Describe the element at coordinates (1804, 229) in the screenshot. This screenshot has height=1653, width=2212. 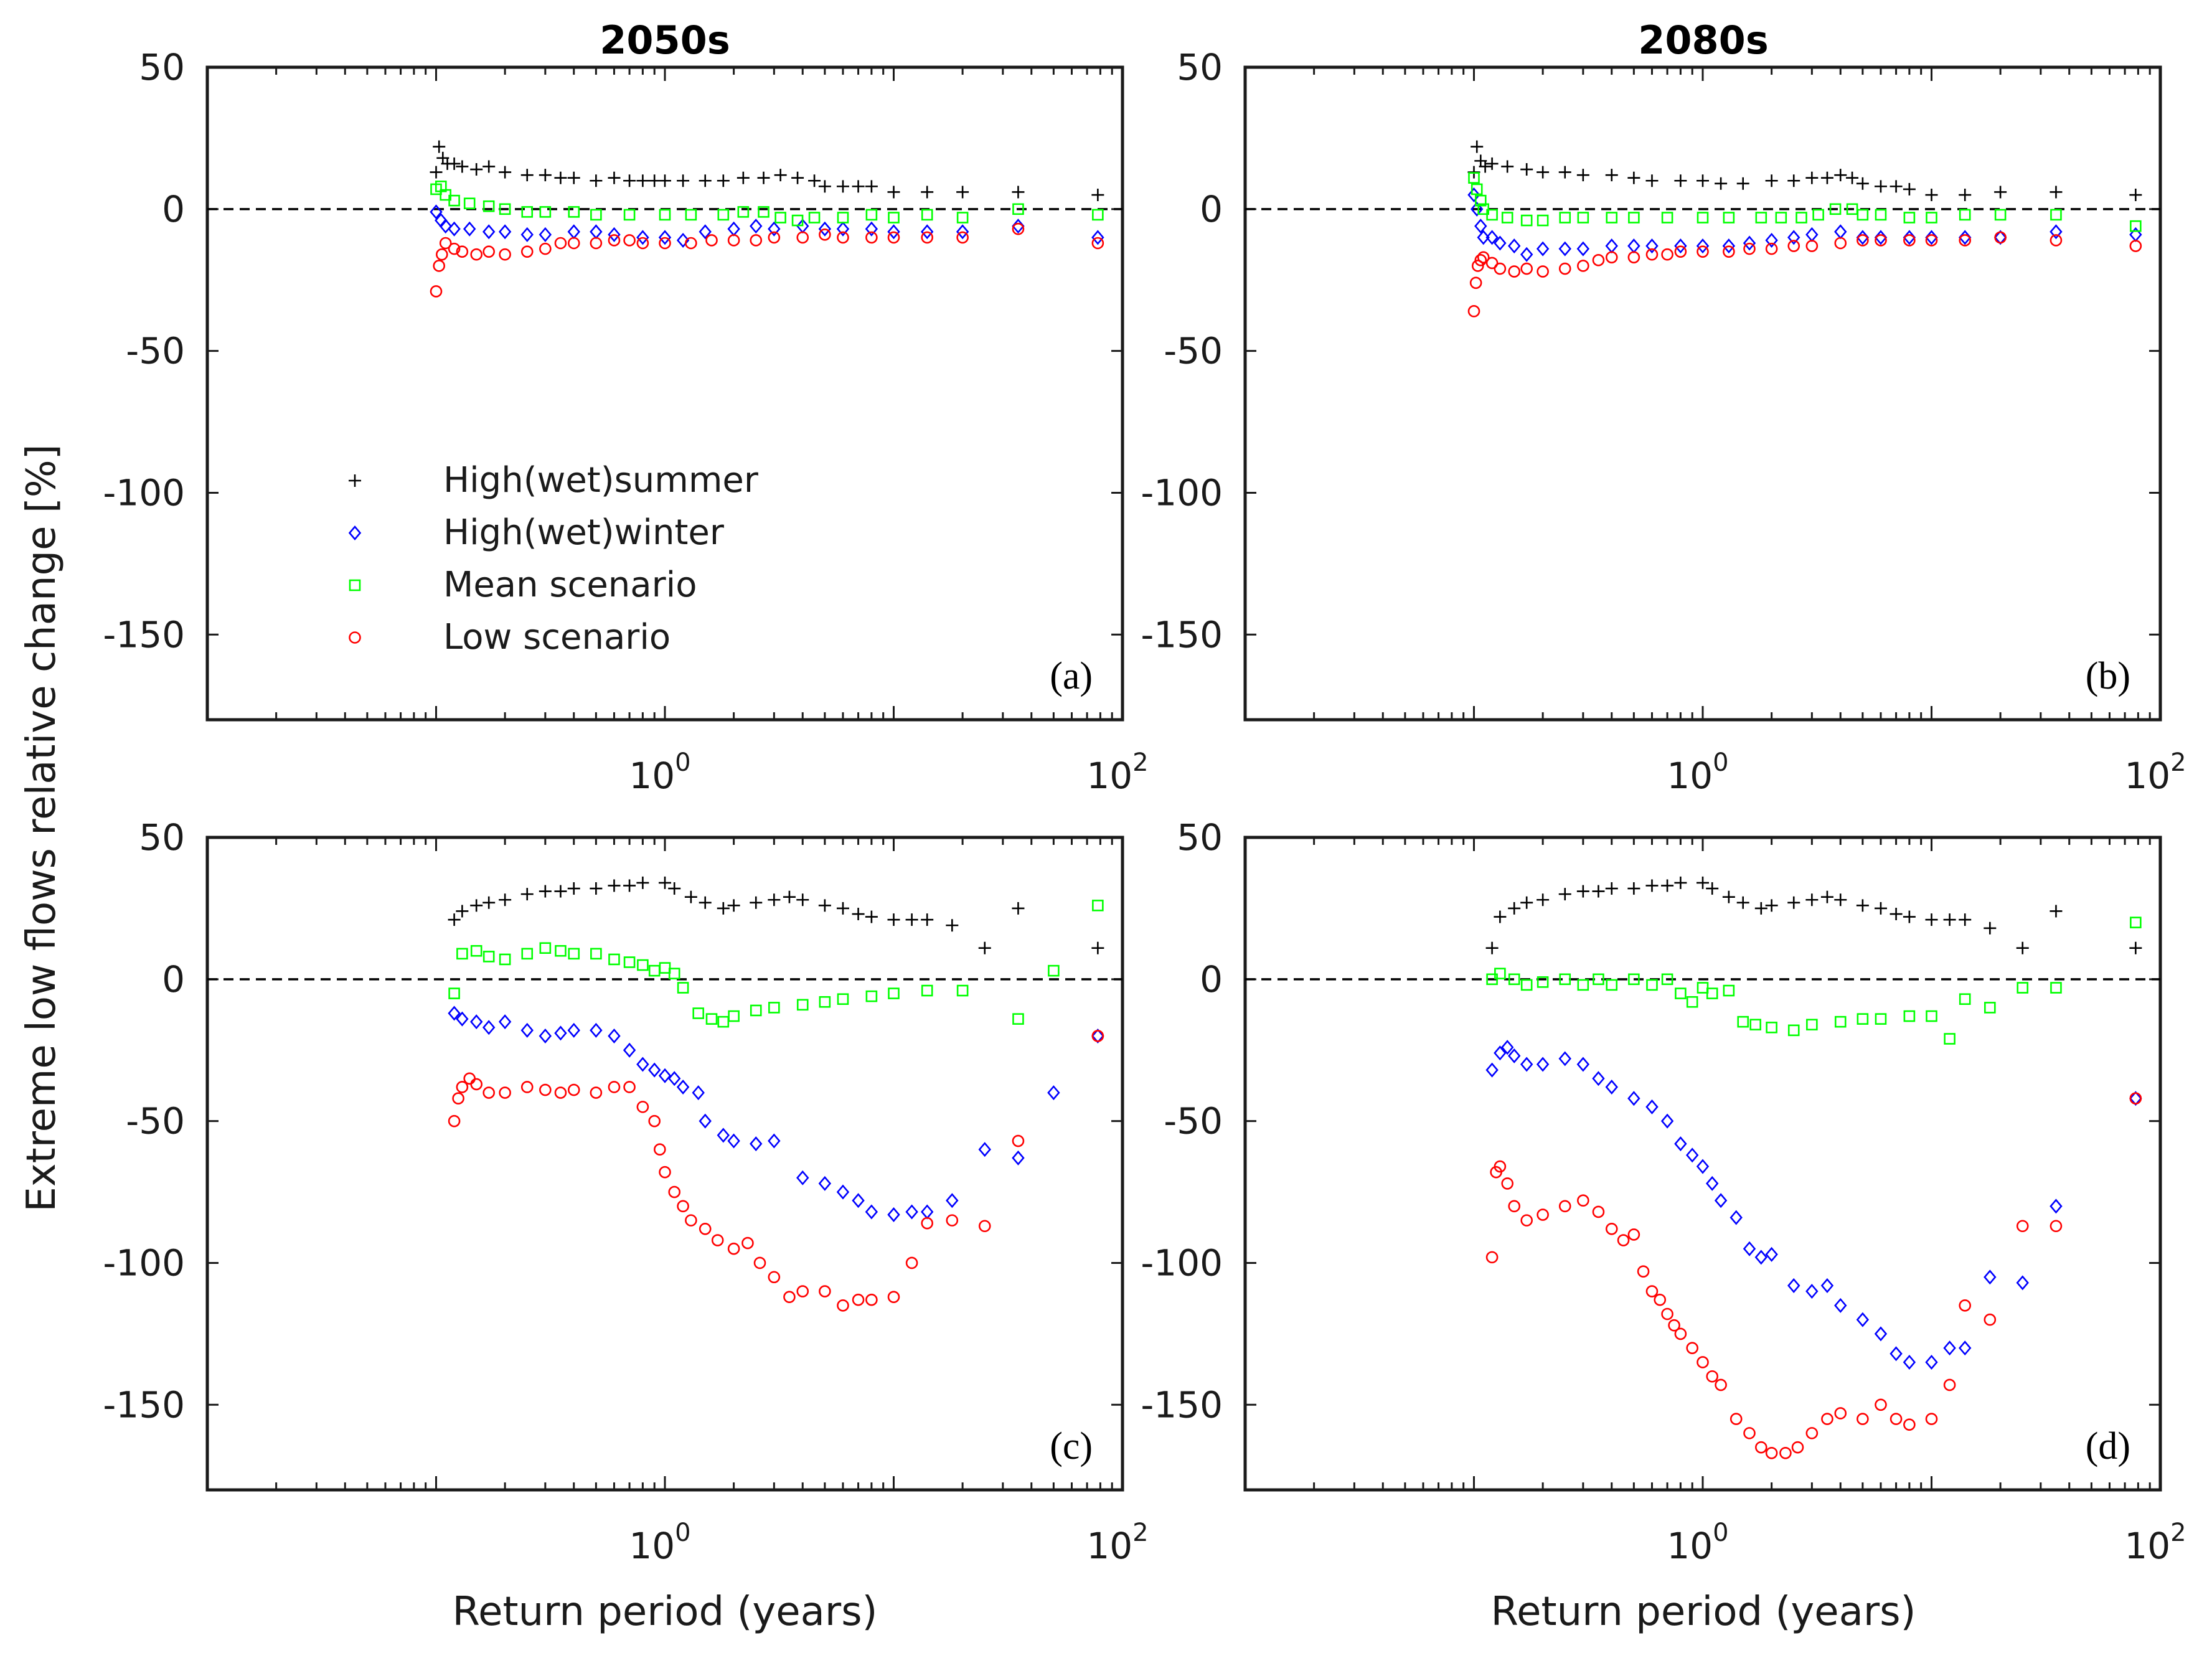
I see `markers` at that location.